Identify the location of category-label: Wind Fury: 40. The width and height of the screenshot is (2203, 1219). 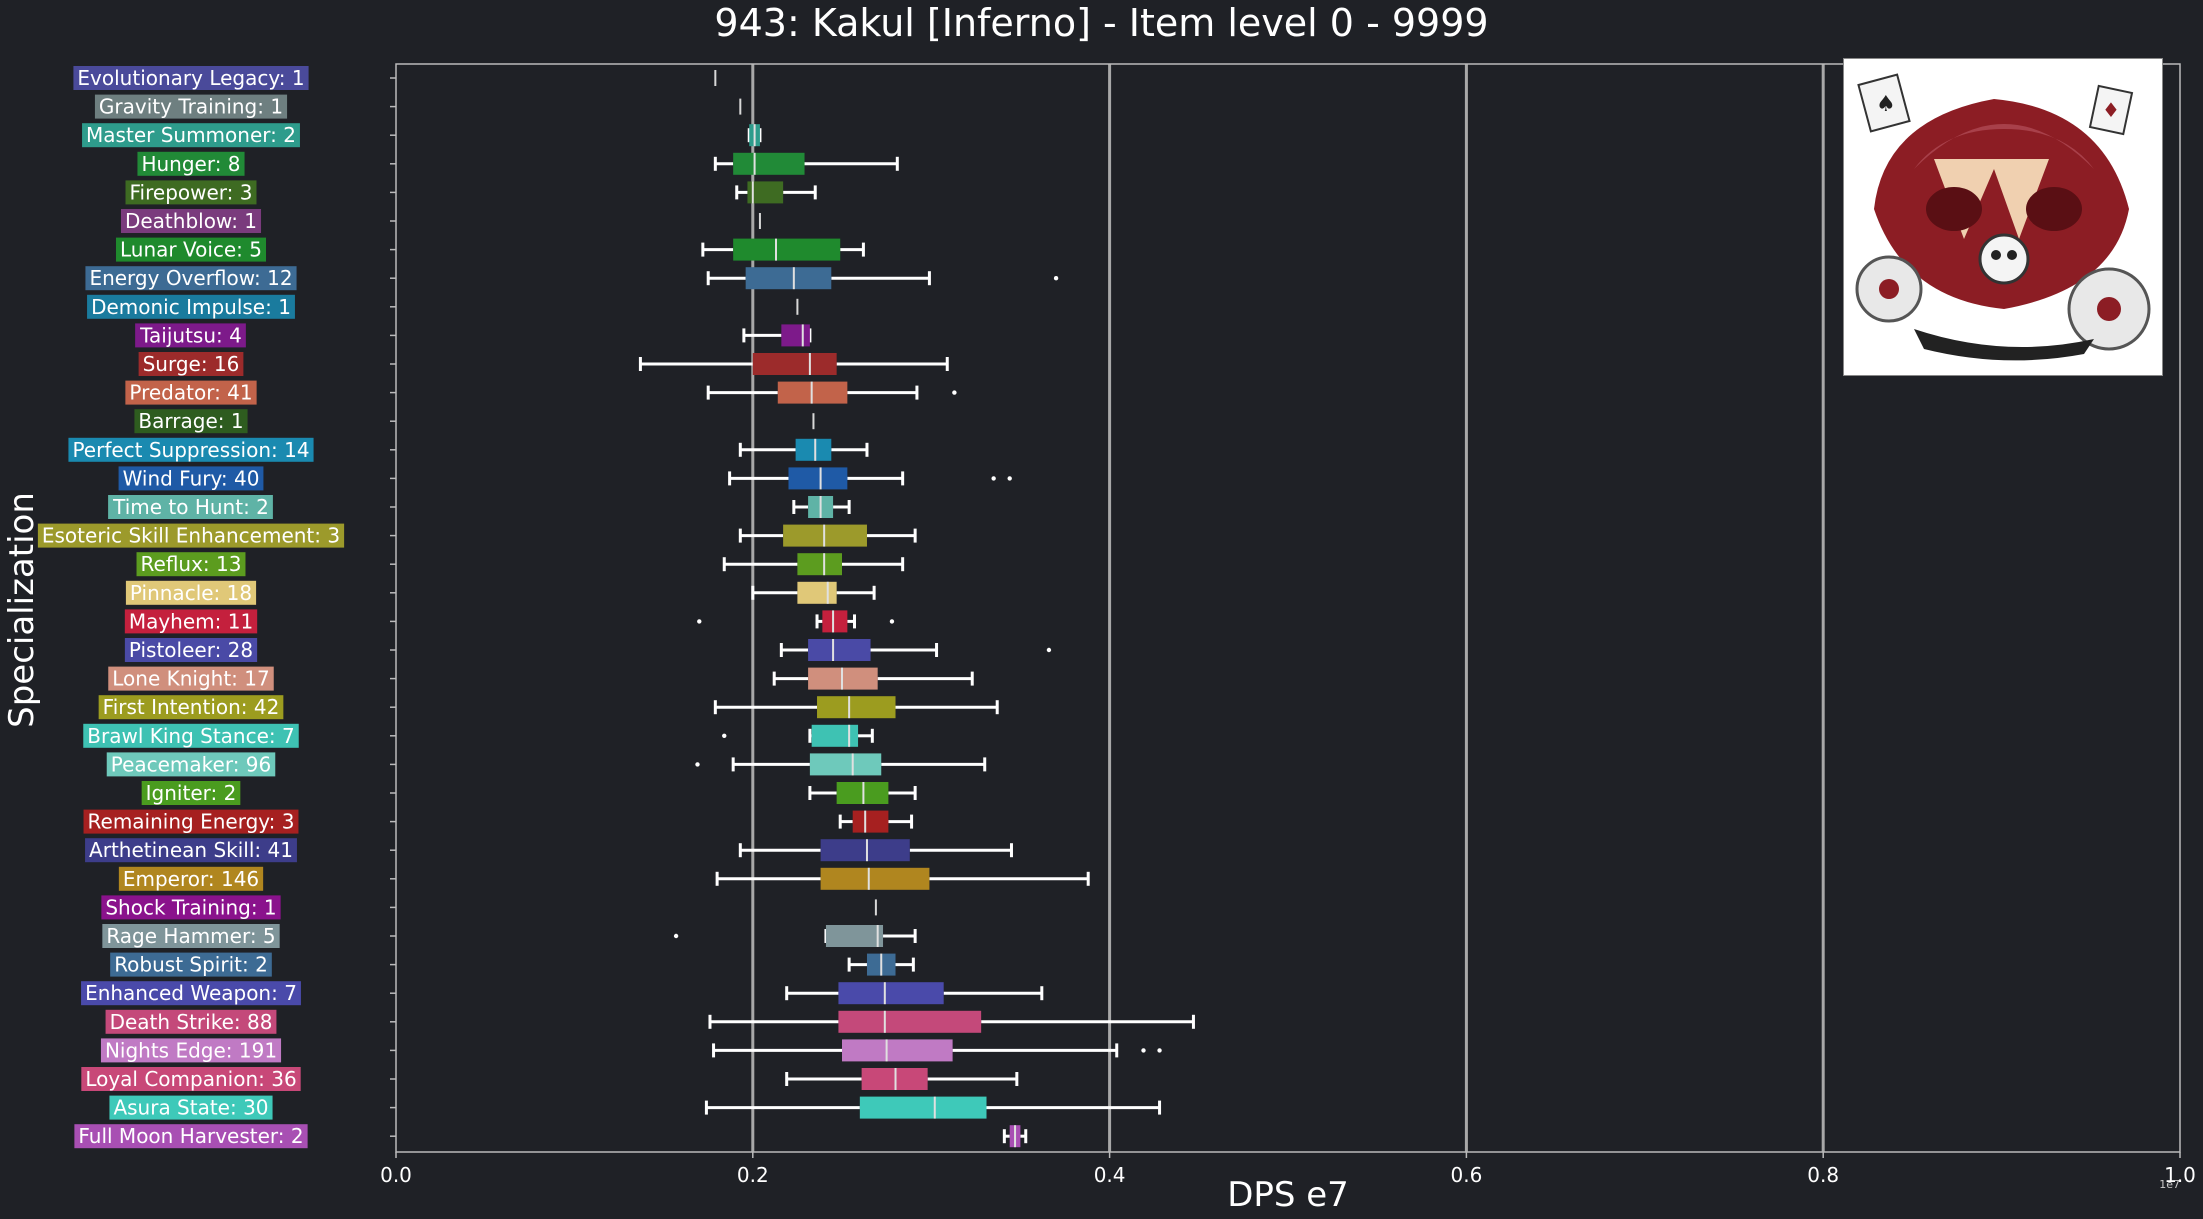
(191, 478).